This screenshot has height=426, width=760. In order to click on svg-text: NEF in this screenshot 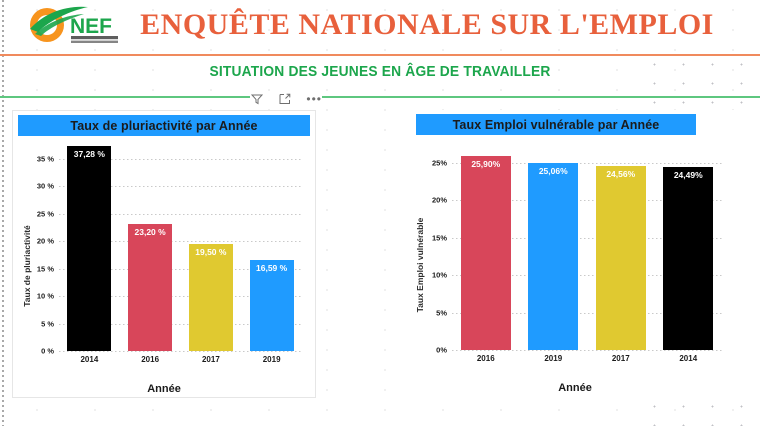, I will do `click(91, 26)`.